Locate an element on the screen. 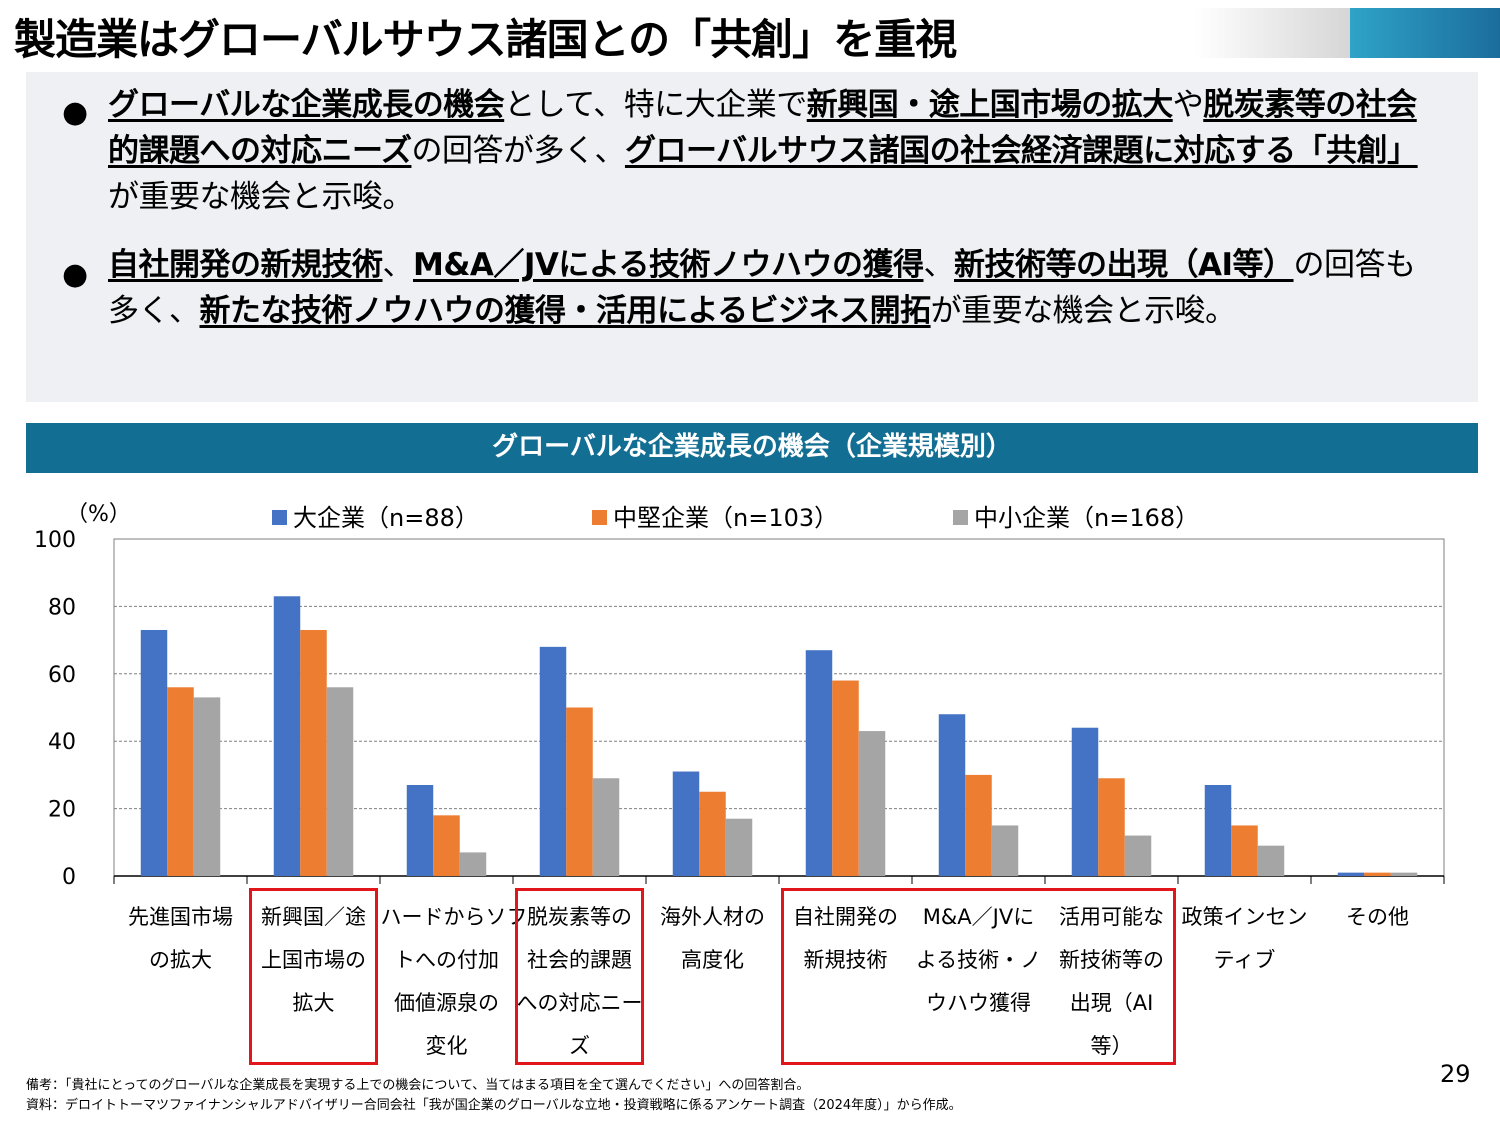  summary-text-1-1: として、特に大企業で is located at coordinates (655, 105).